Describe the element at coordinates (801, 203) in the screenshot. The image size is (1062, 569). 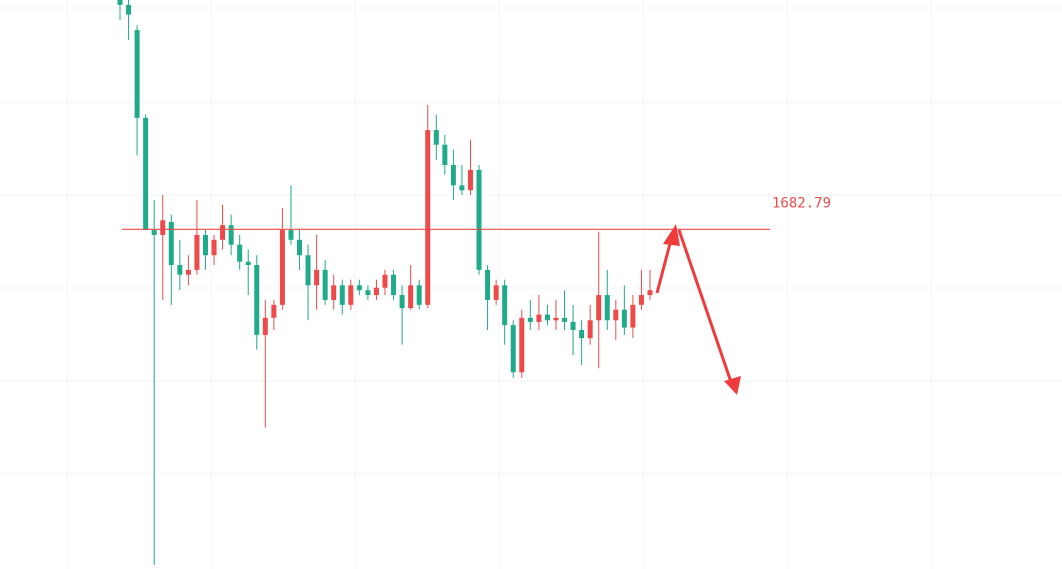
I see `level-label: 1682.79` at that location.